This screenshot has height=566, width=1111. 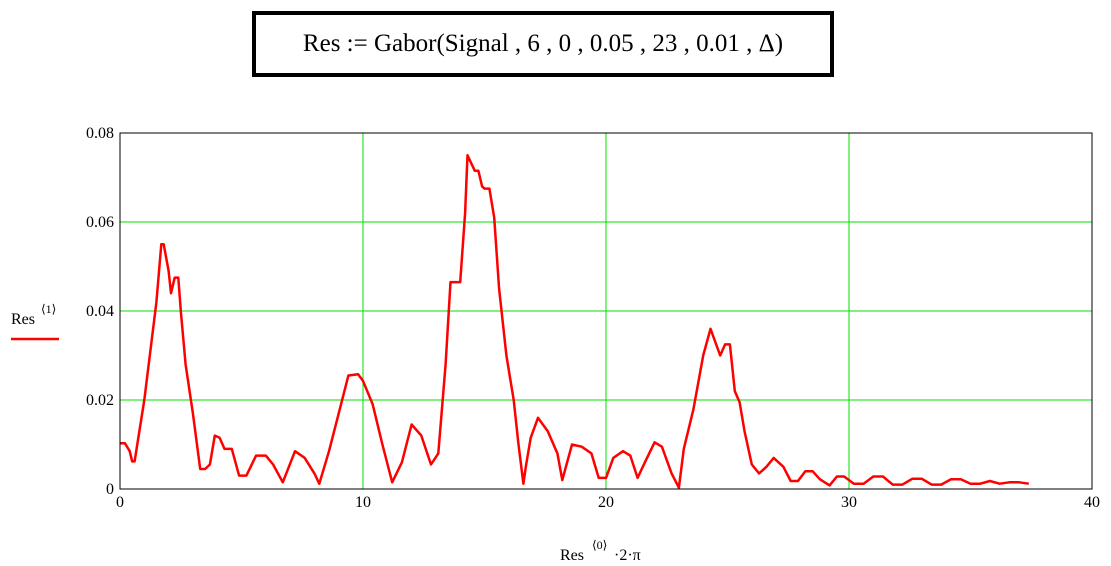 I want to click on y-tick-label: 0.04, so click(x=100, y=311).